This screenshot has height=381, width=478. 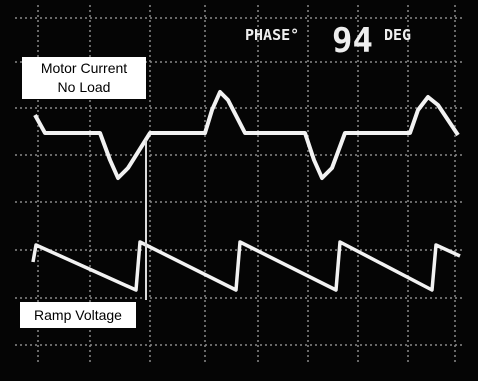 What do you see at coordinates (352, 41) in the screenshot?
I see `readout-value: 94` at bounding box center [352, 41].